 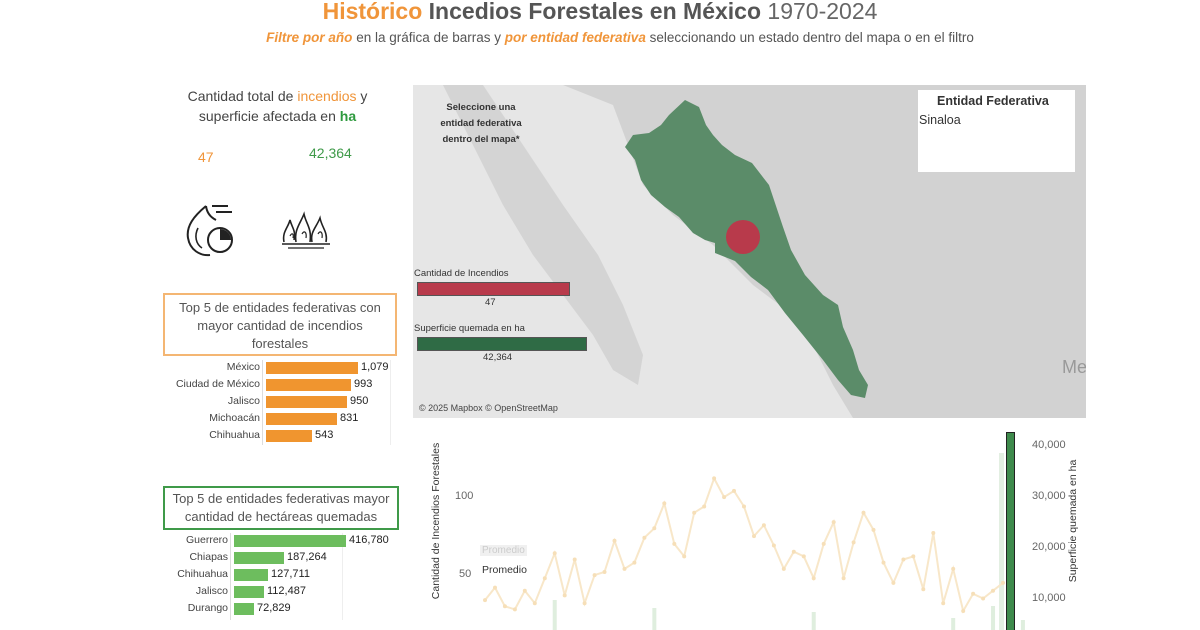 I want to click on top-fires-row: México 1,079, so click(x=280, y=368).